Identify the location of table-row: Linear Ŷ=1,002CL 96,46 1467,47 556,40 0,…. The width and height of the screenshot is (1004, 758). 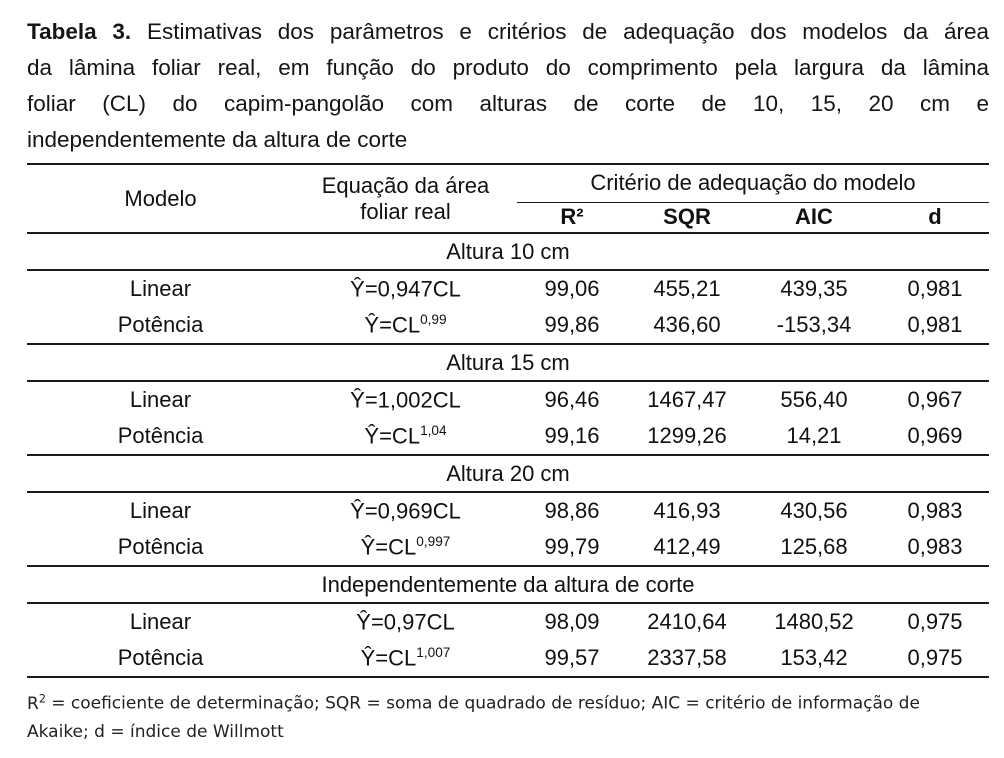
(508, 399).